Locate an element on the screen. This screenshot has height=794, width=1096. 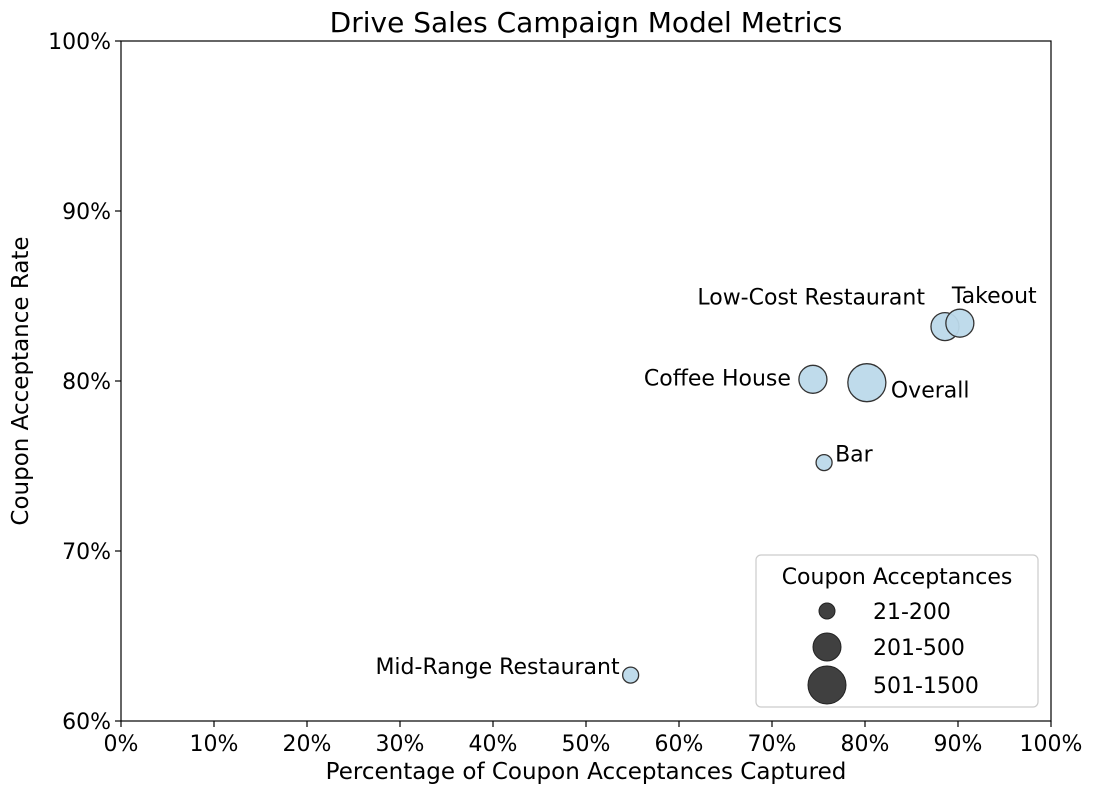
y-tick-label: 80% is located at coordinates (86, 382).